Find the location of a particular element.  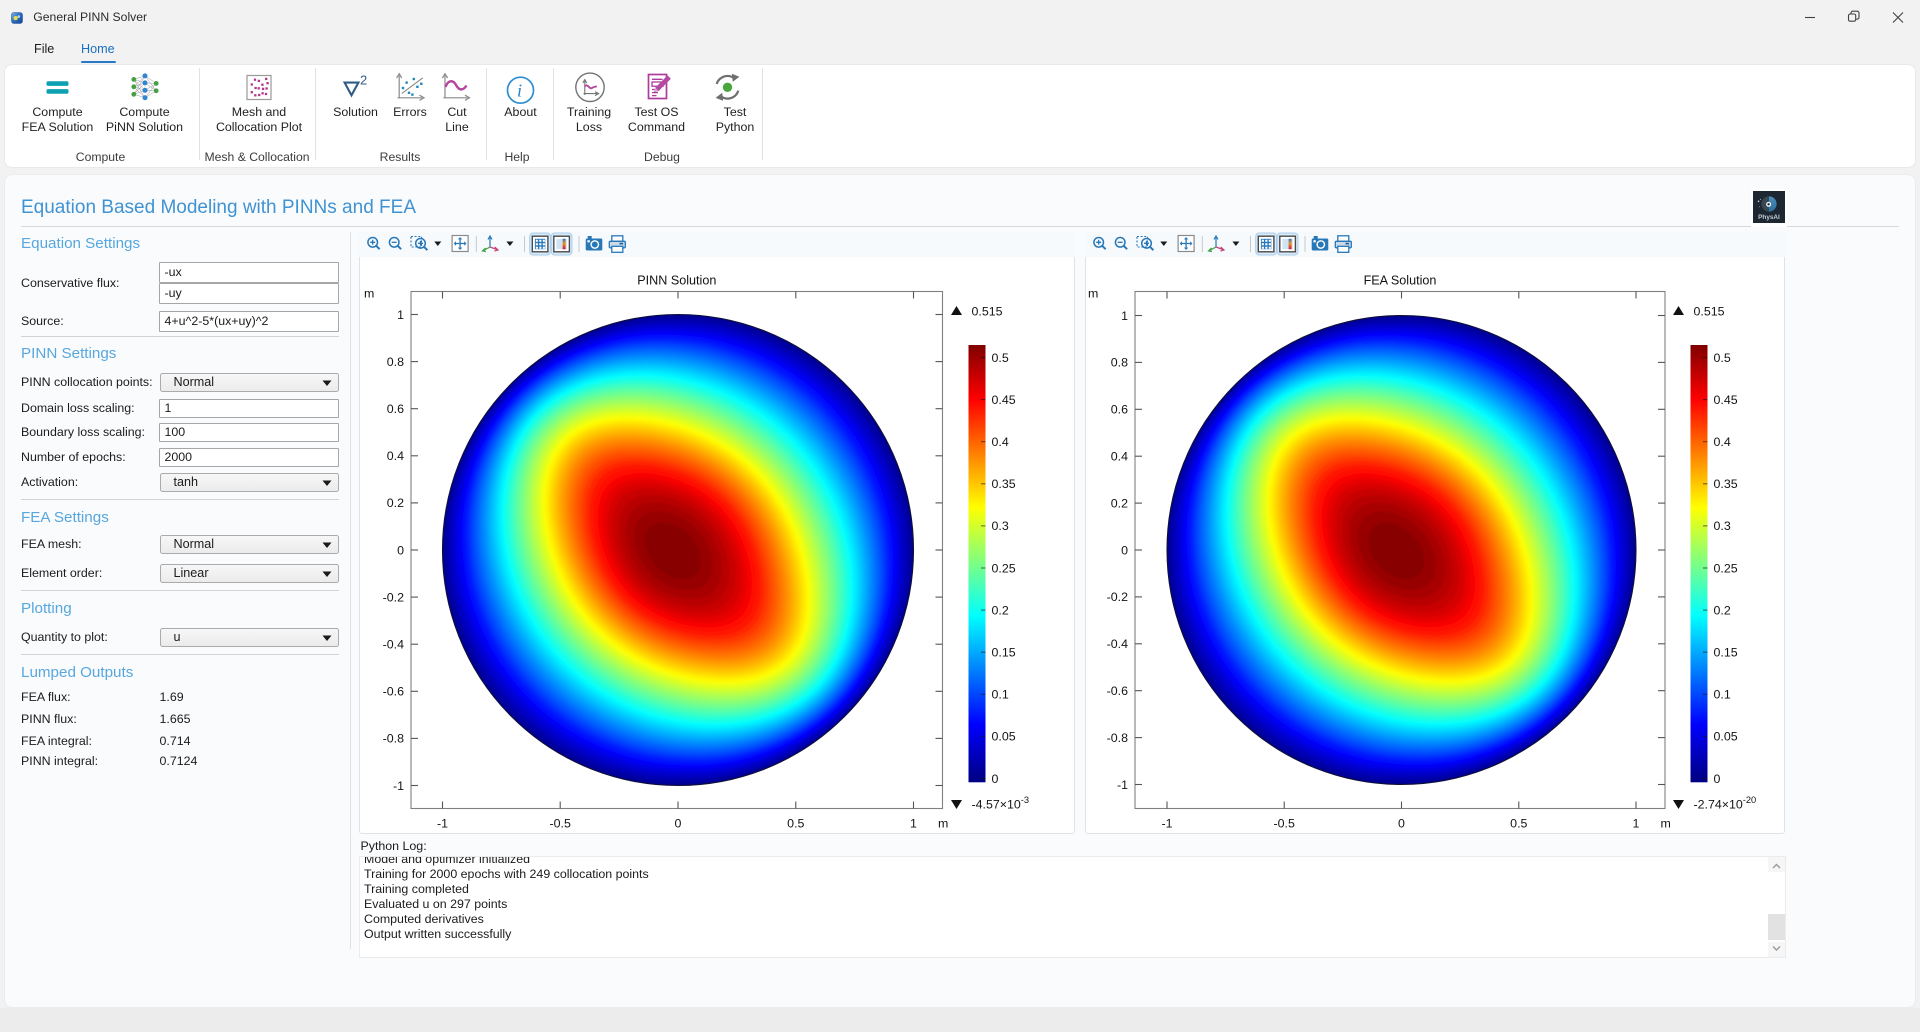

svg-text: PINN Solution is located at coordinates (676, 281).